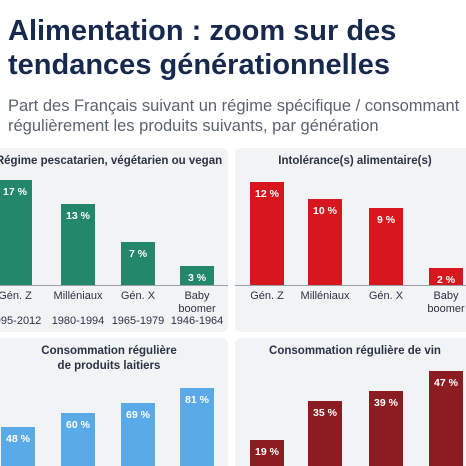 This screenshot has width=466, height=466. What do you see at coordinates (78, 425) in the screenshot?
I see `value-label: 60 %` at bounding box center [78, 425].